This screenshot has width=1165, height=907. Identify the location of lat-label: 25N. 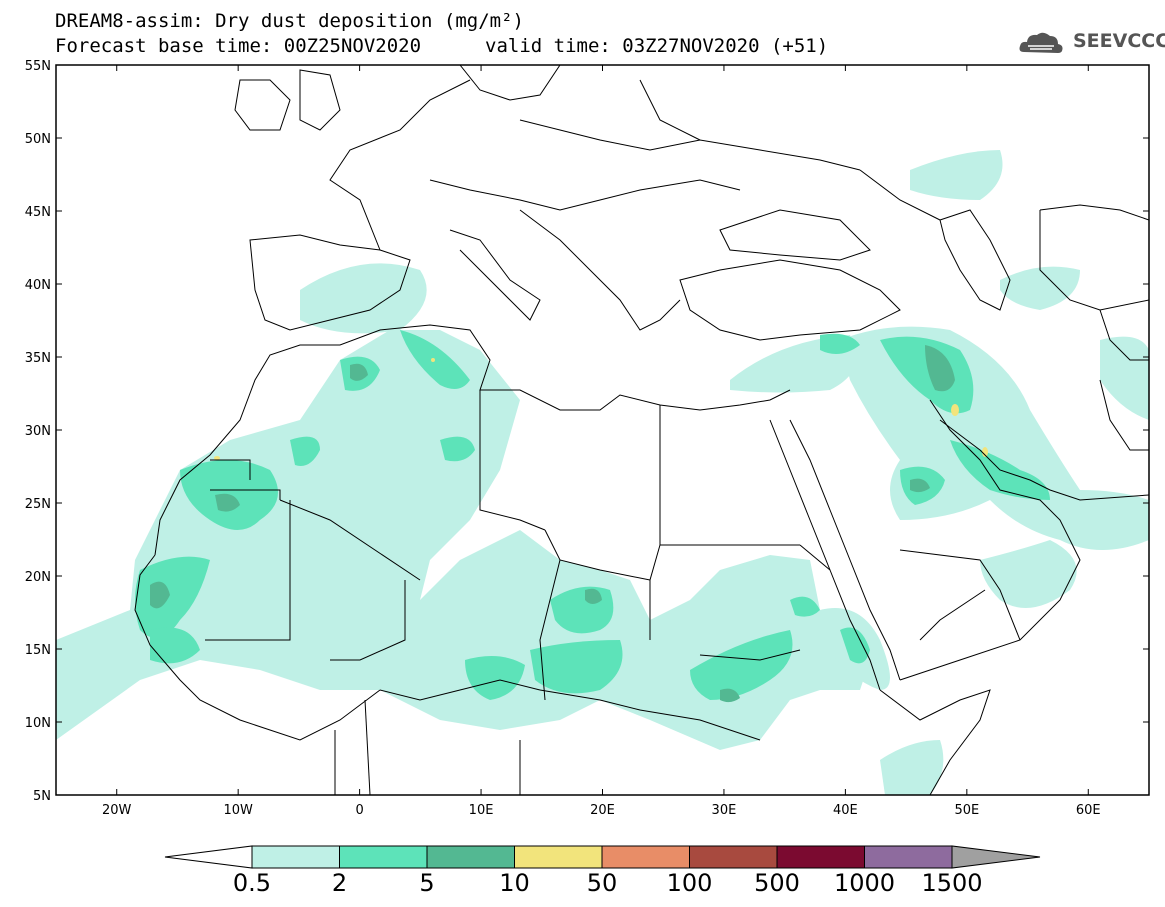
(38, 504).